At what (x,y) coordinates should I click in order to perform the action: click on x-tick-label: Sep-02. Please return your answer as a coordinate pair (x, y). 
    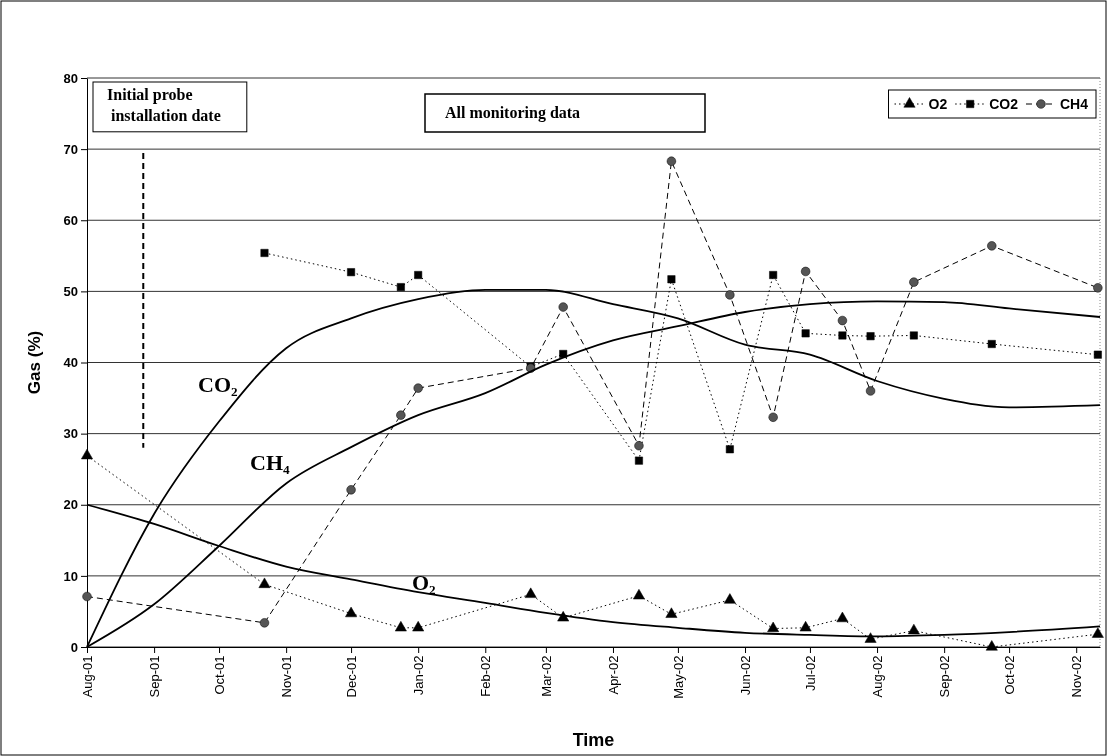
    Looking at the image, I should click on (945, 676).